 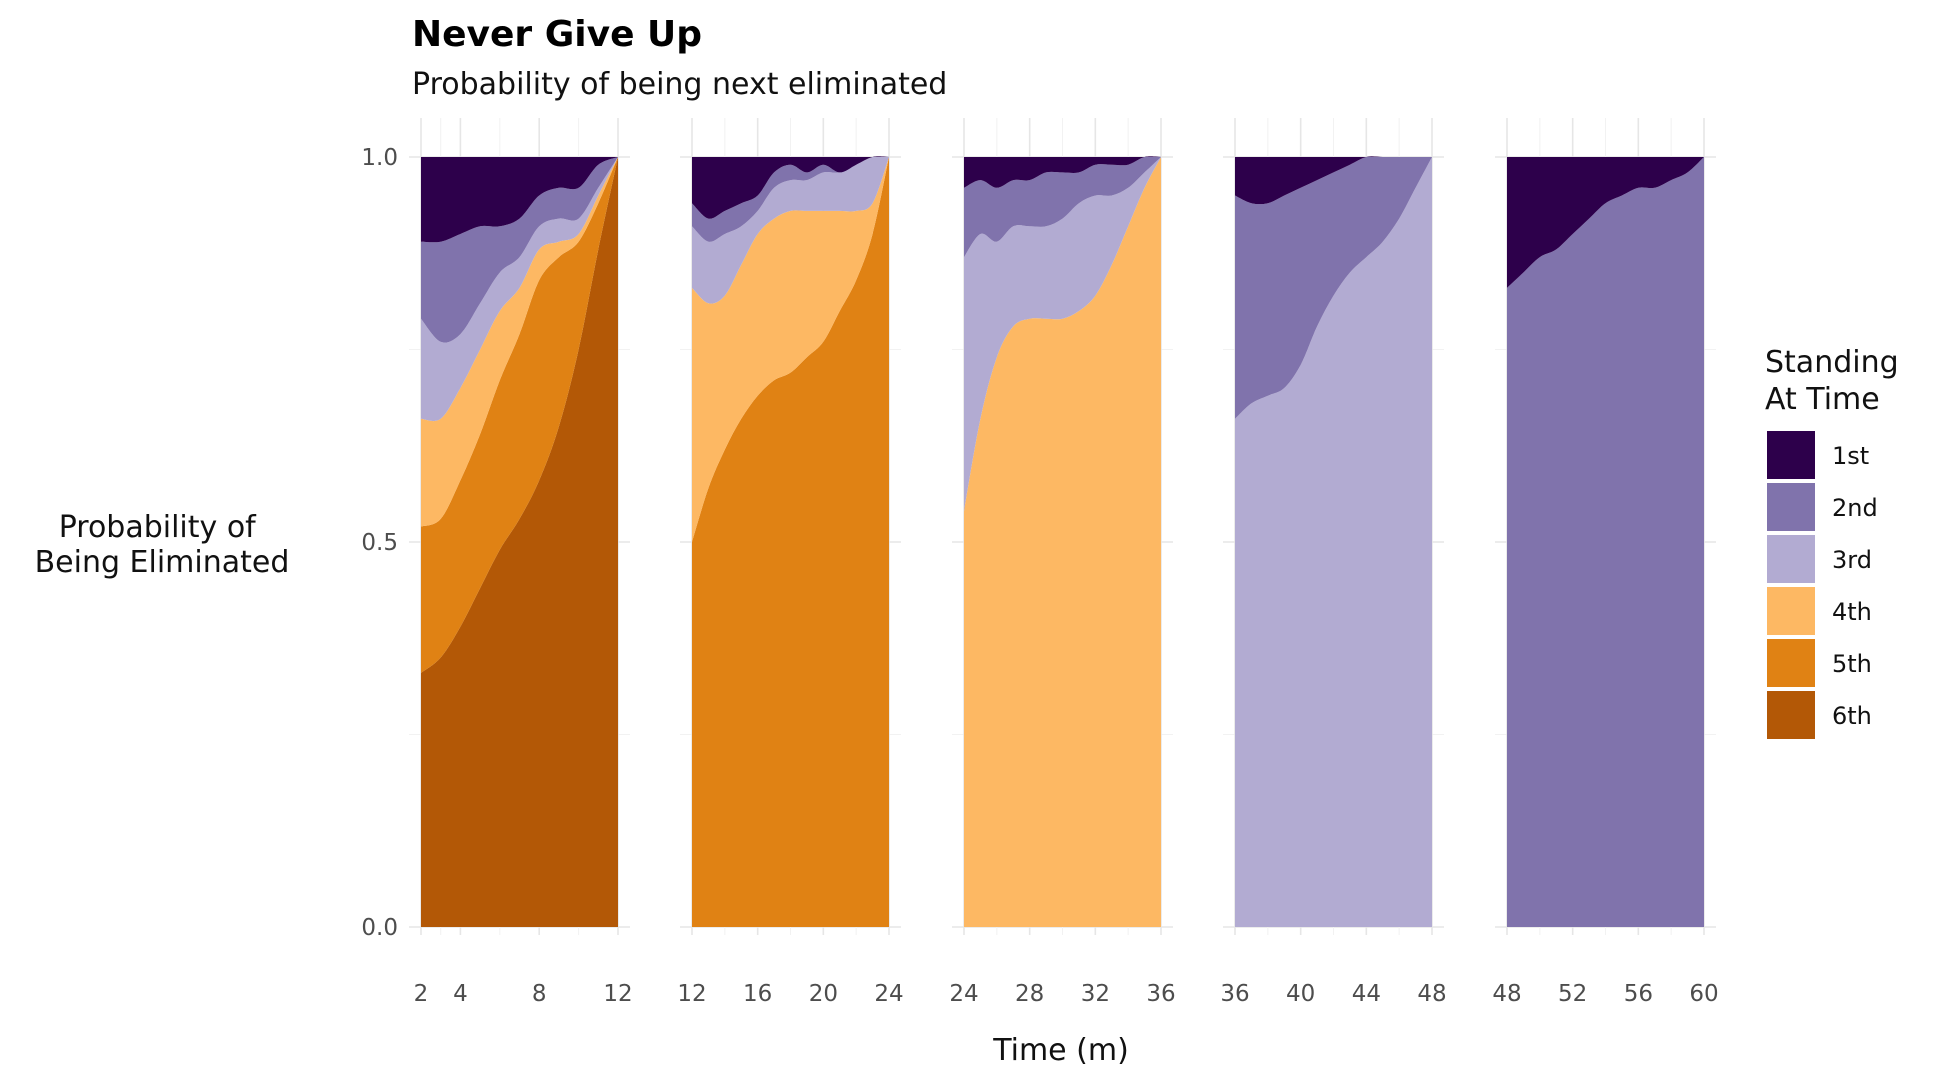 What do you see at coordinates (162, 562) in the screenshot?
I see `y-axis-label-line-2: Being Eliminated` at bounding box center [162, 562].